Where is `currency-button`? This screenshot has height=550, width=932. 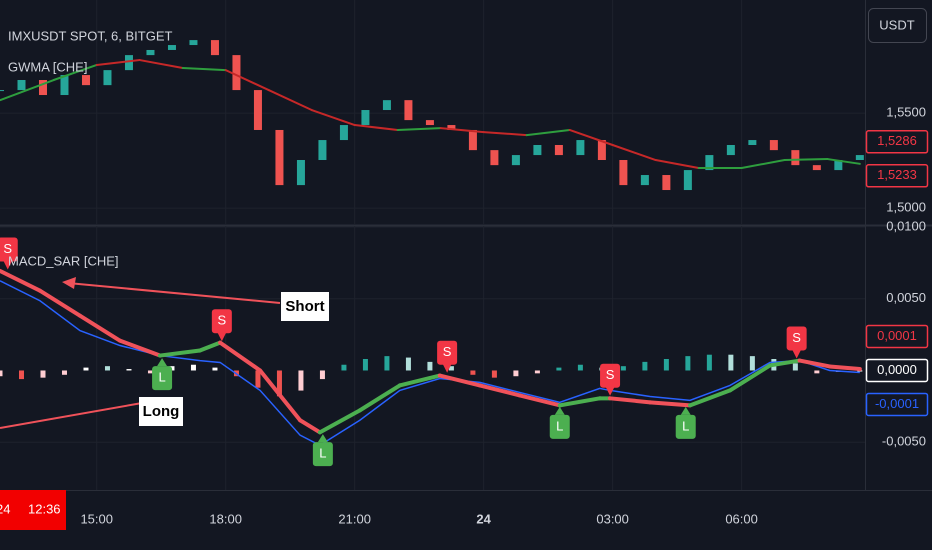
currency-button is located at coordinates (897, 25).